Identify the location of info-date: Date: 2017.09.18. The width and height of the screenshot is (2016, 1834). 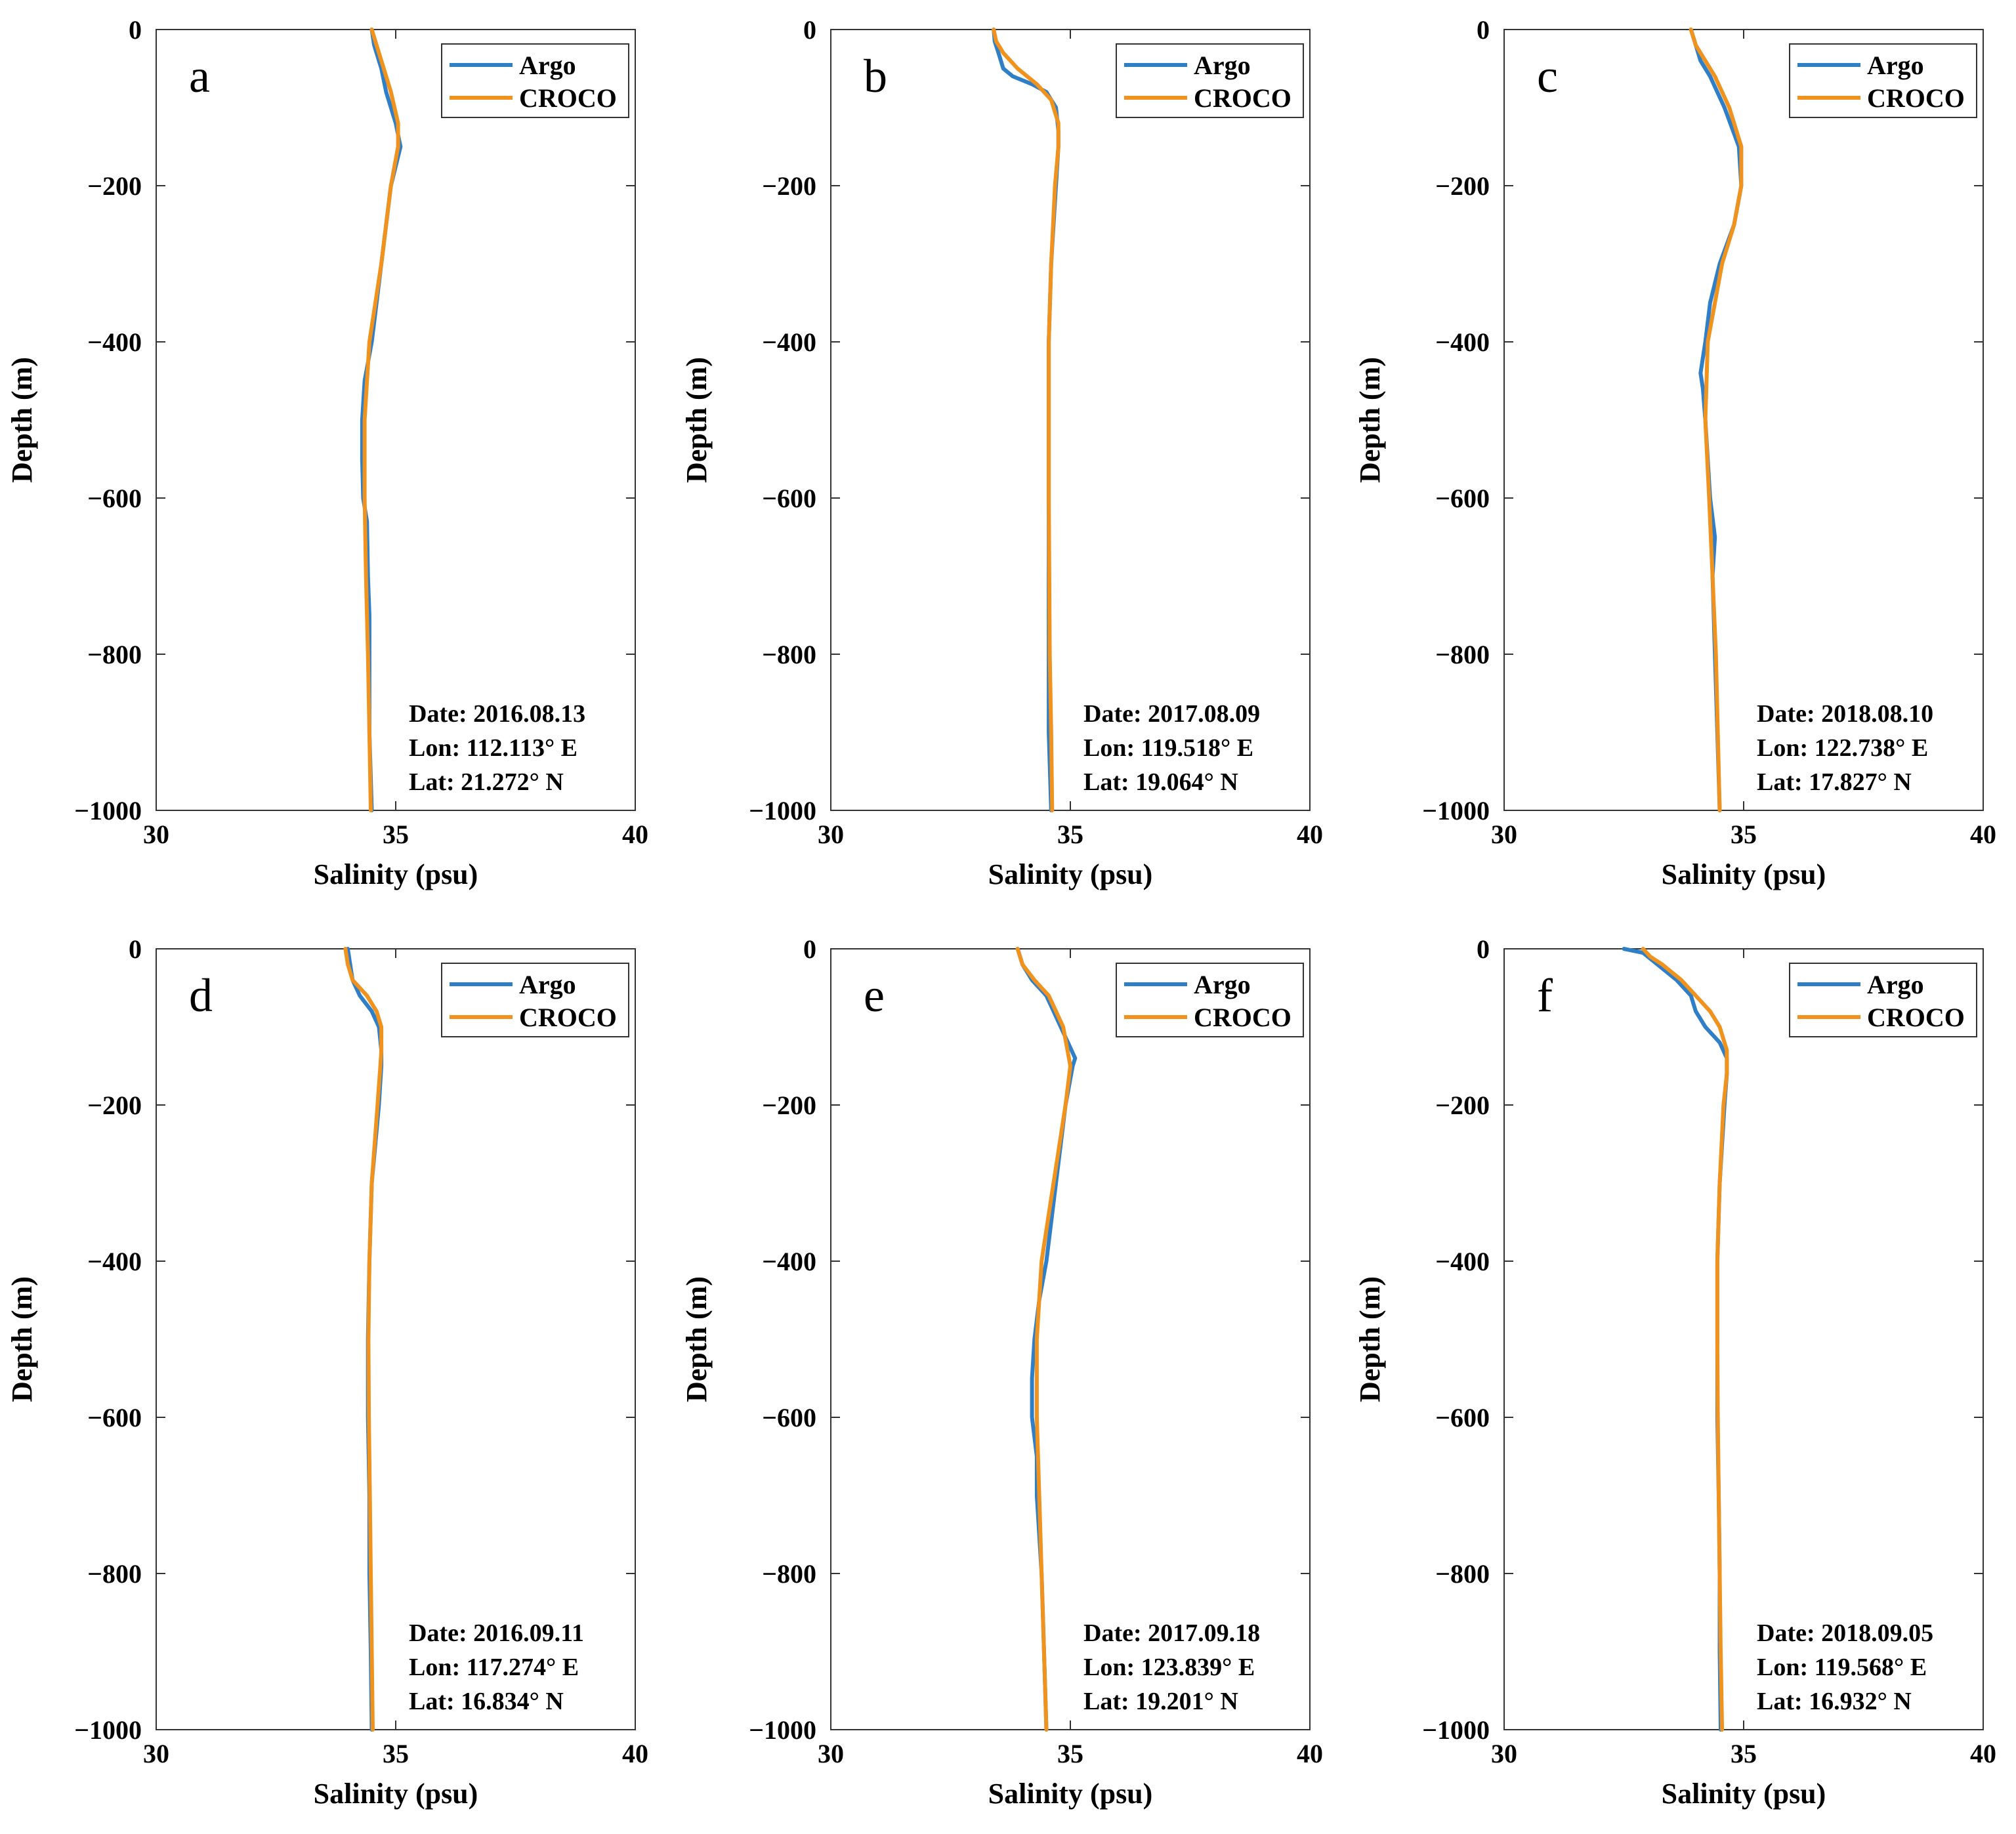
(1171, 1633).